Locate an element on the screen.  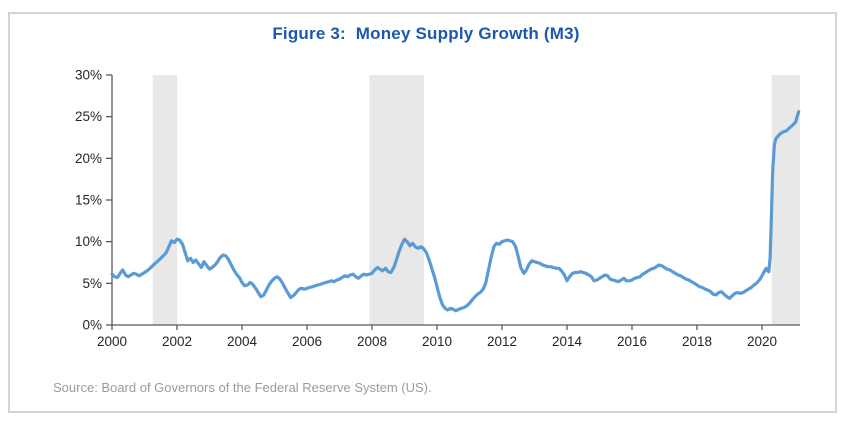
y-tick-label: 25% is located at coordinates (88, 116).